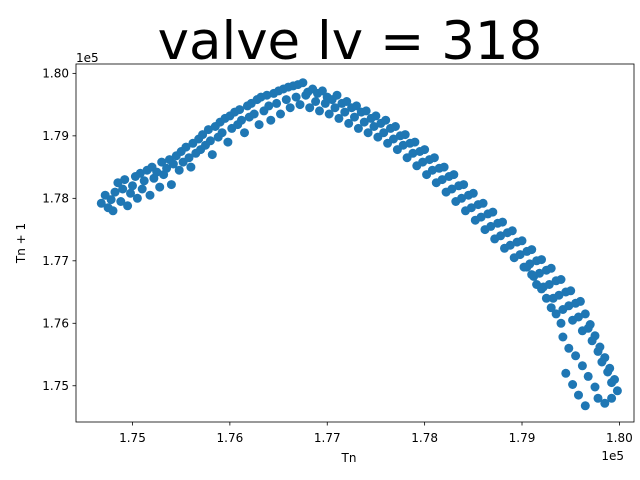 The width and height of the screenshot is (640, 480). I want to click on chart-title: valve lv = 318, so click(350, 41).